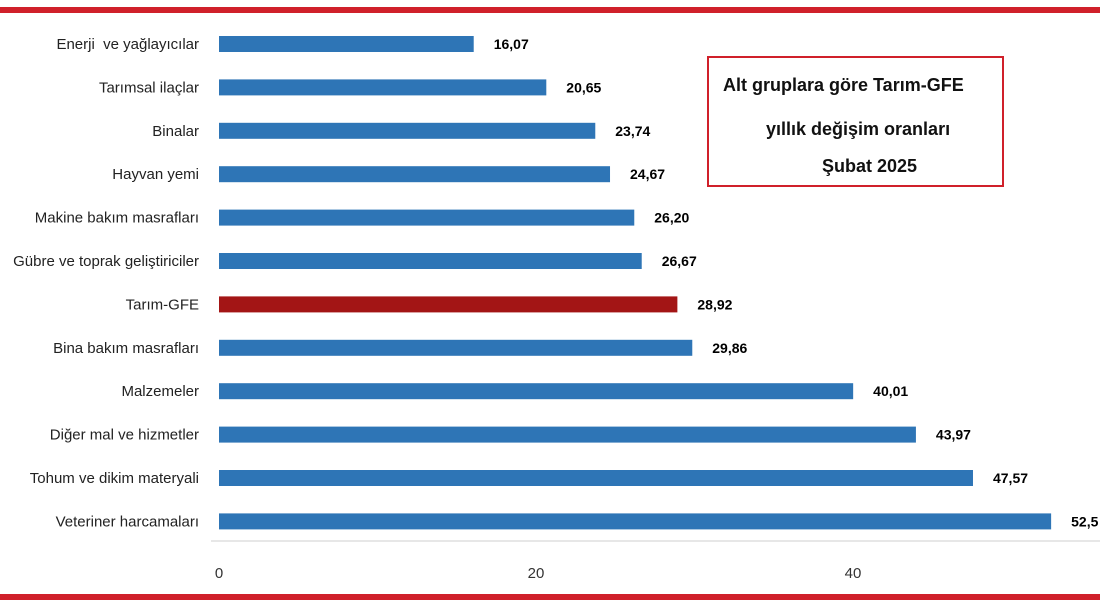  I want to click on category-label-11: Veteriner harcamaları, so click(127, 521).